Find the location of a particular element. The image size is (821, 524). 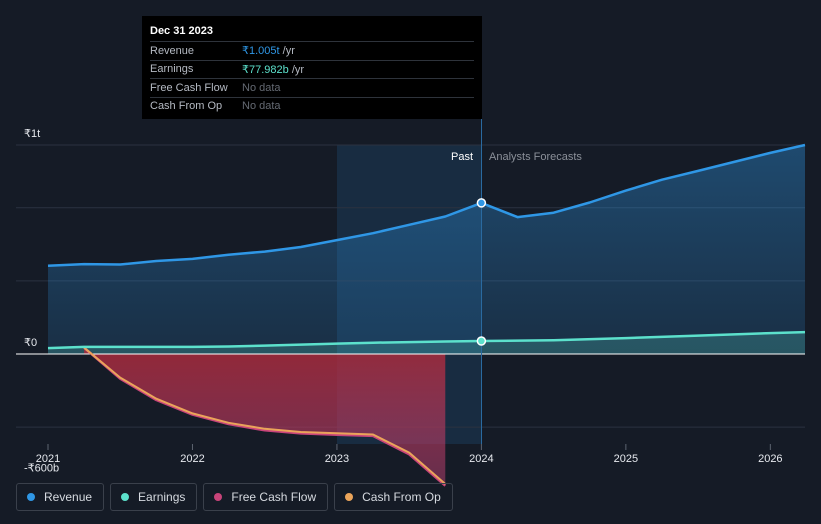

earnings-line is located at coordinates (426, 340).